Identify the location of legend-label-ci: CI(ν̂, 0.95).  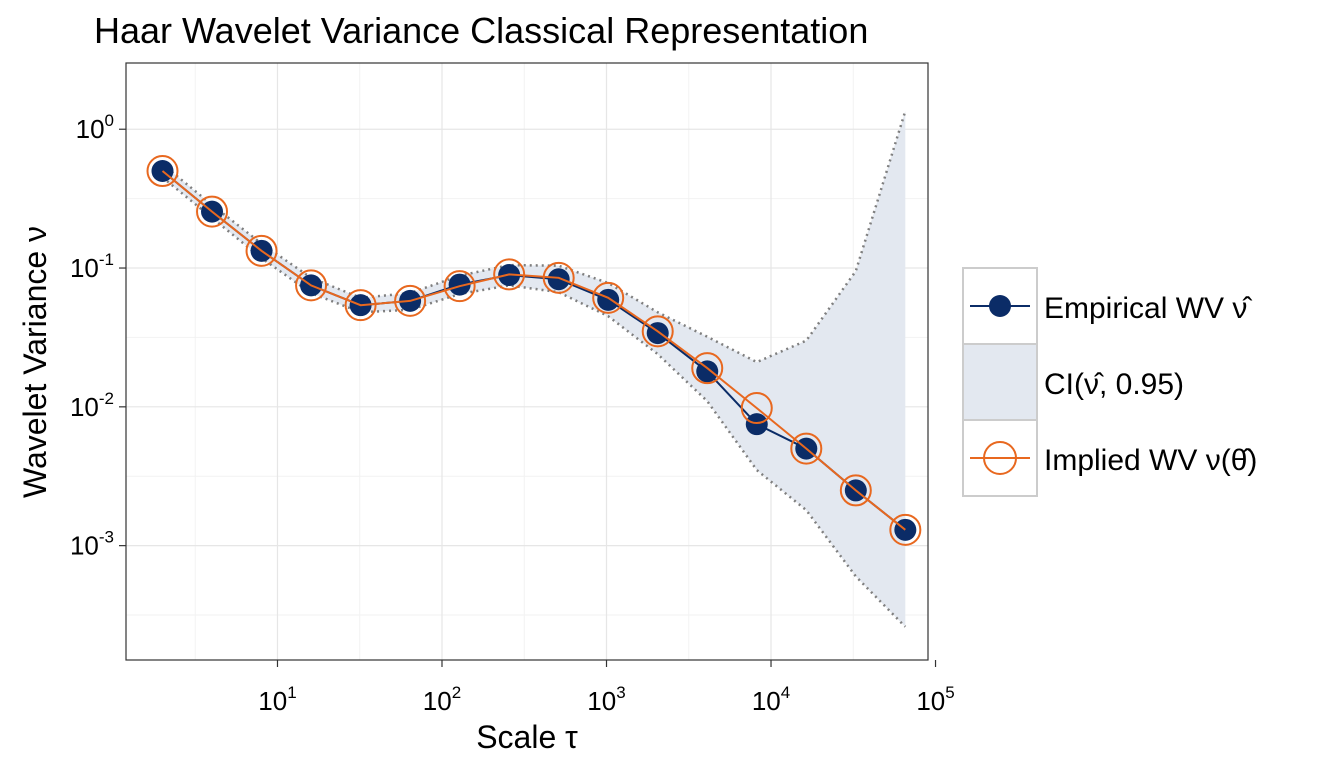
(1114, 384).